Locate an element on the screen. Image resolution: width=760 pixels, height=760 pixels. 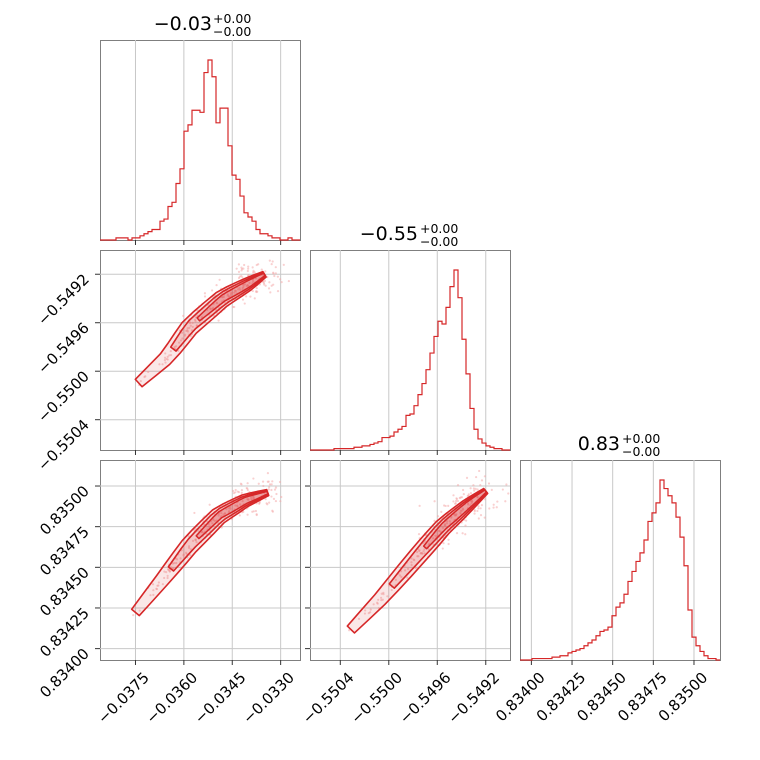
title-param-0: −0.03 is located at coordinates (183, 24).